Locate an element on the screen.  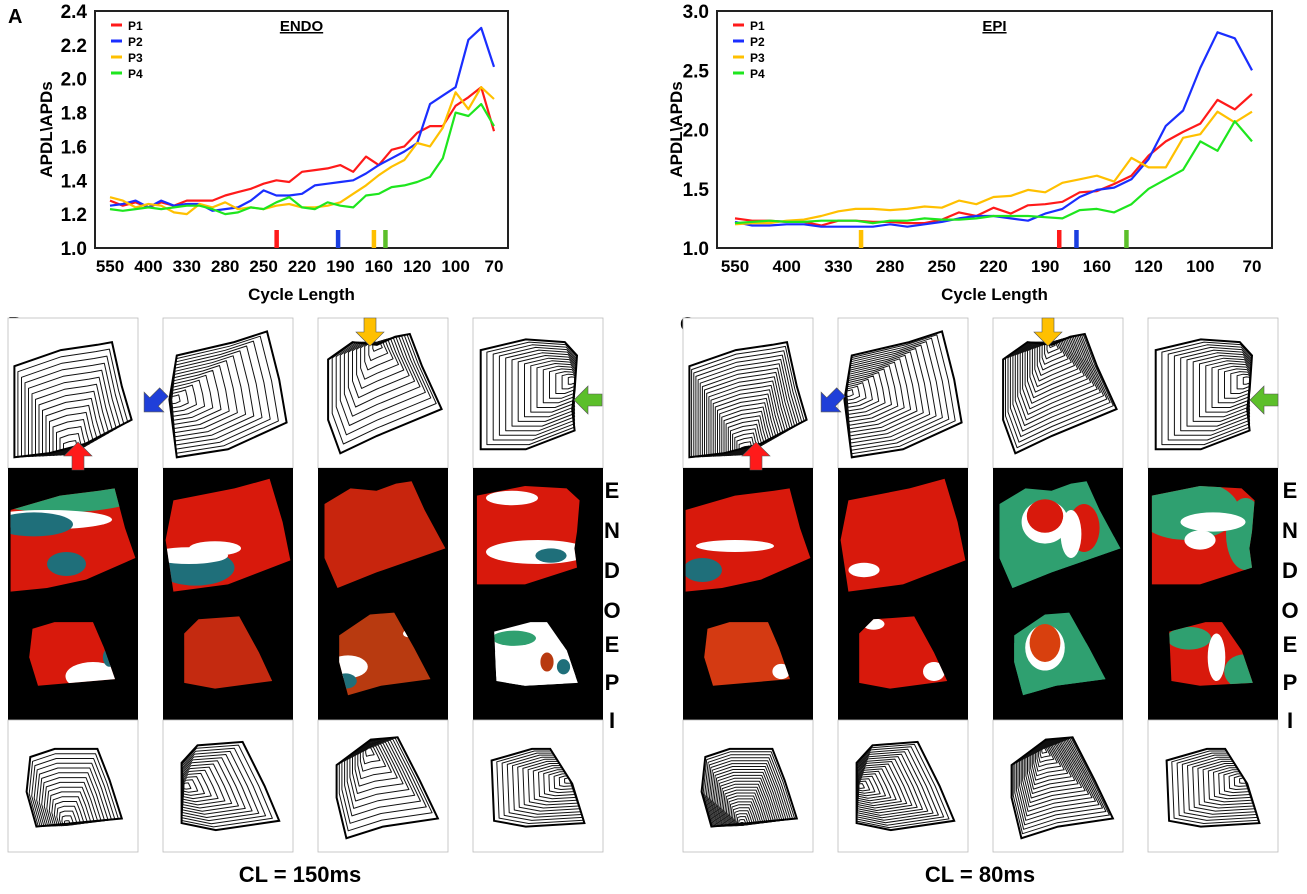
y-axis-label: APDL\APDs is located at coordinates (676, 129).